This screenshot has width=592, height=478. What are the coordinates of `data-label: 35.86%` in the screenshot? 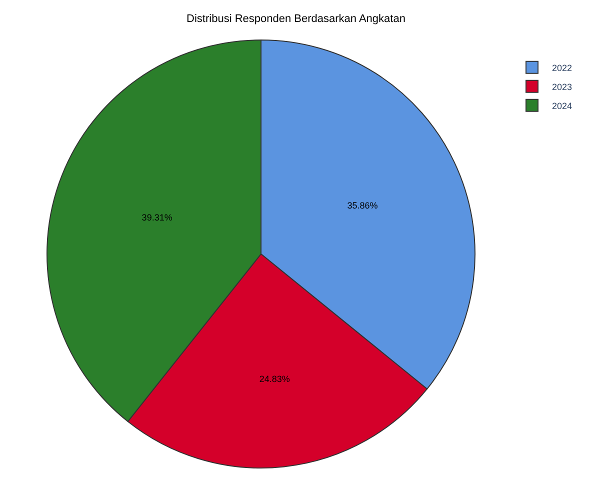 It's located at (362, 205).